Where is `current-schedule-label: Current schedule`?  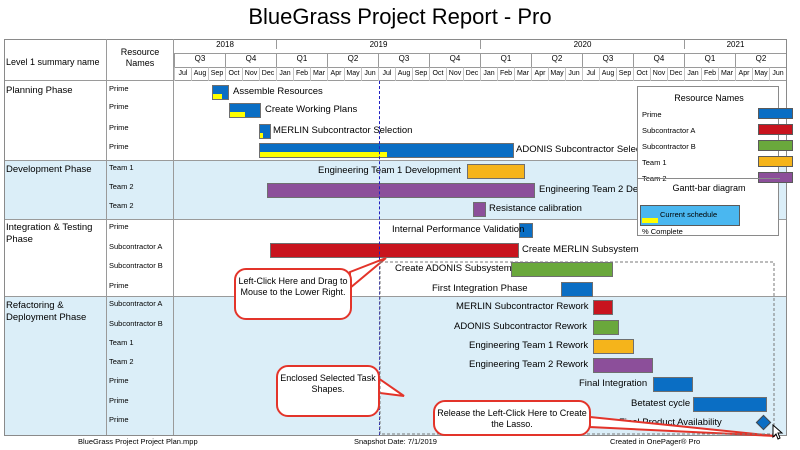 current-schedule-label: Current schedule is located at coordinates (689, 214).